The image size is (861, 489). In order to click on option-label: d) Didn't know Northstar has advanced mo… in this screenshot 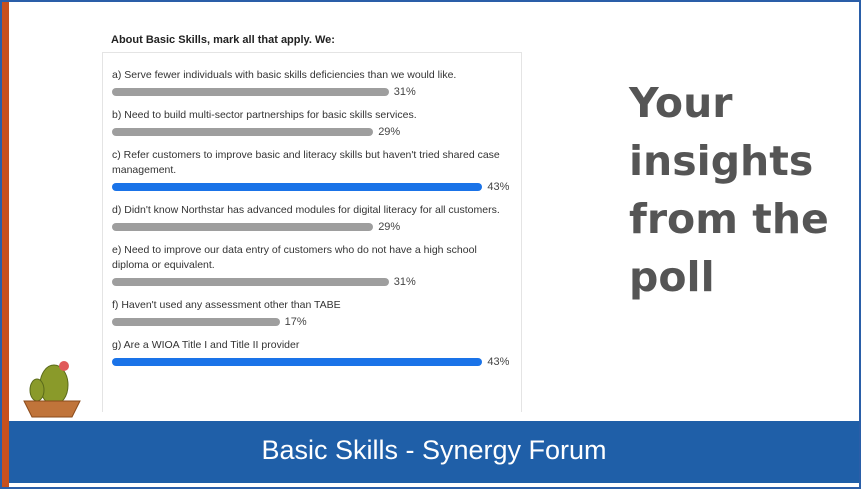, I will do `click(306, 210)`.